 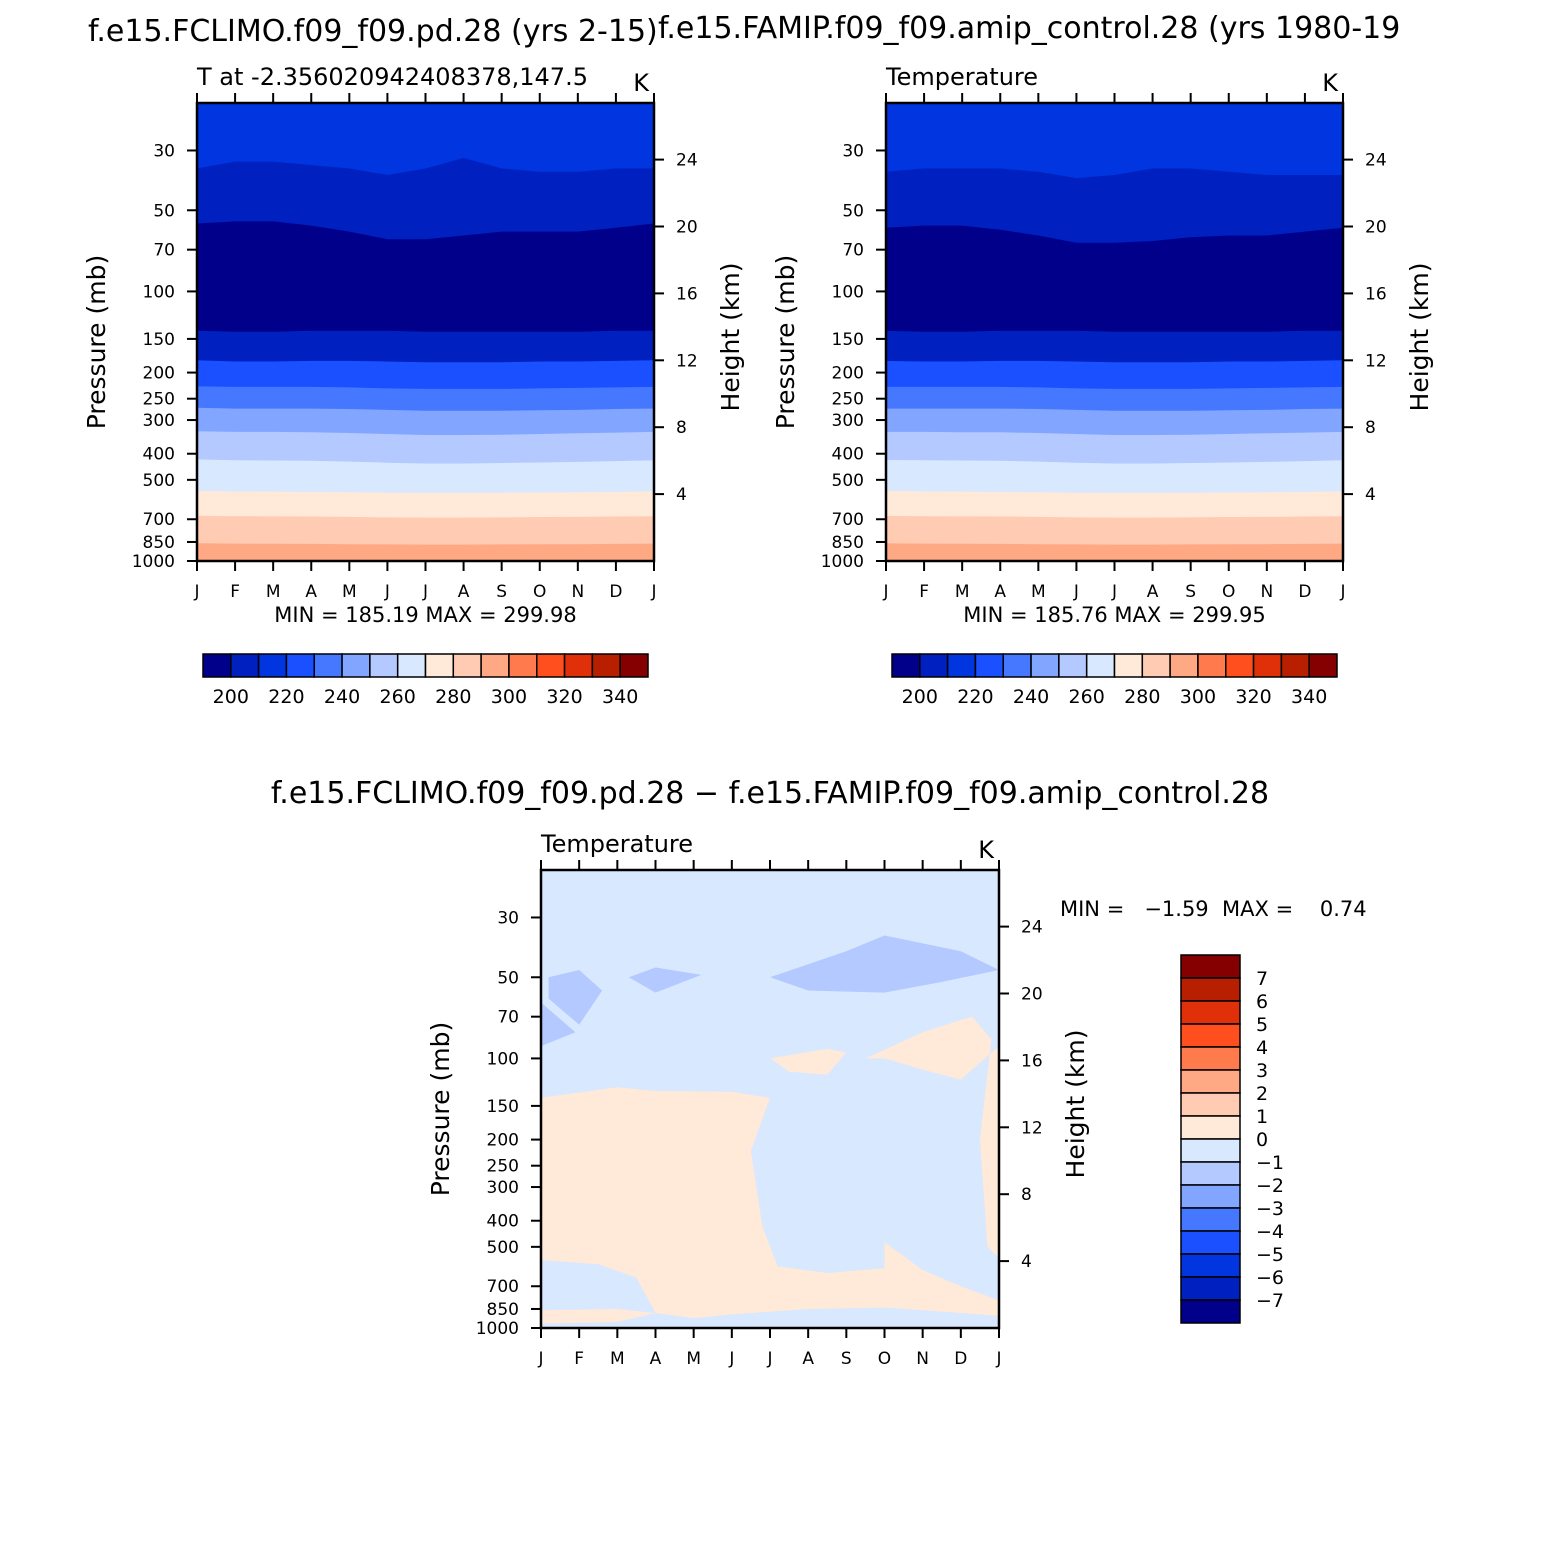 What do you see at coordinates (1032, 995) in the screenshot?
I see `panel3-y2-tick-label: 20` at bounding box center [1032, 995].